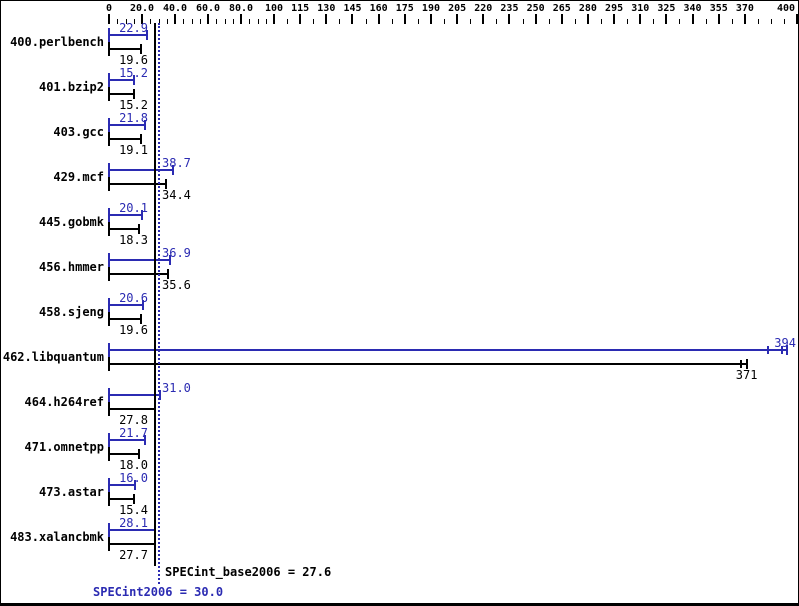 The height and width of the screenshot is (606, 799). What do you see at coordinates (587, 8) in the screenshot?
I see `axis-tick-label: 280` at bounding box center [587, 8].